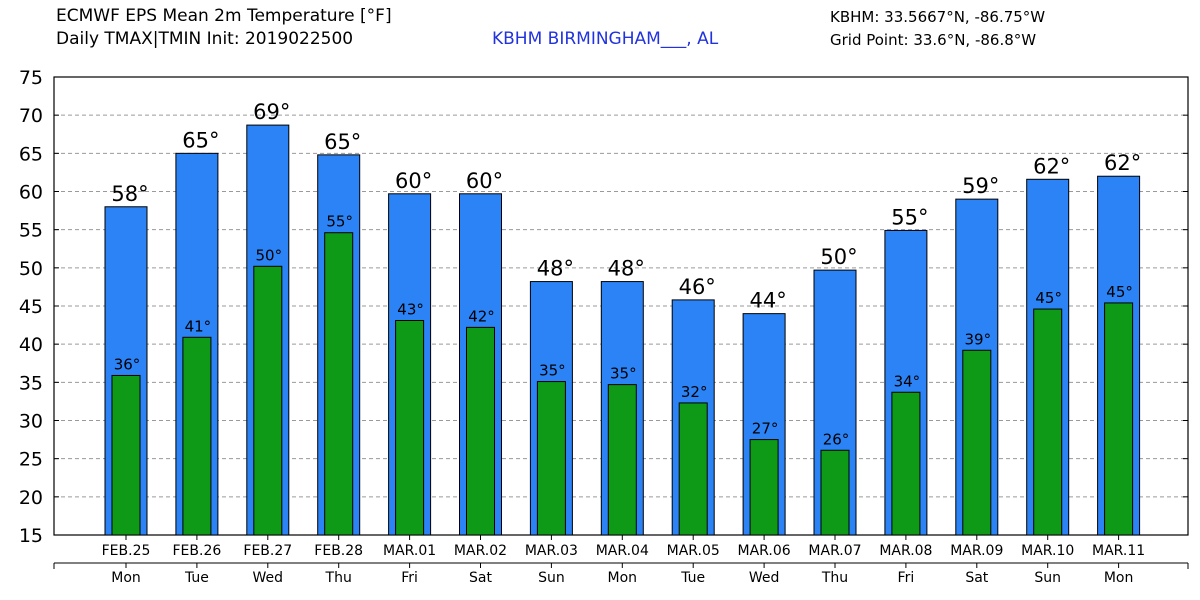 This screenshot has width=1200, height=600. Describe the element at coordinates (31, 231) in the screenshot. I see `y-tick-label: 55` at that location.